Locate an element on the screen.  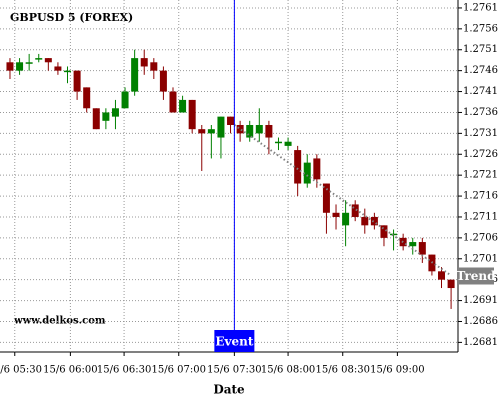
trend-label: Trend is located at coordinates (476, 276).